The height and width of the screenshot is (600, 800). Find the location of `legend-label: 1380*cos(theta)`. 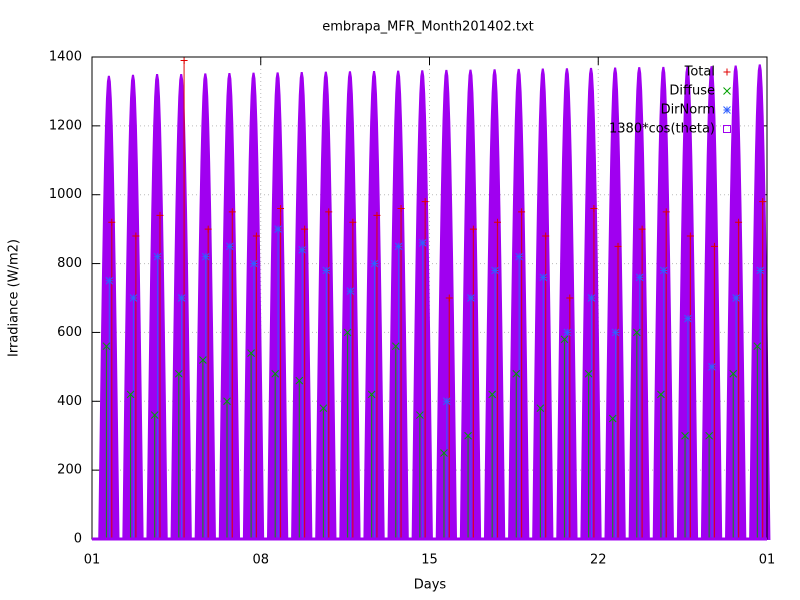

legend-label: 1380*cos(theta) is located at coordinates (662, 129).